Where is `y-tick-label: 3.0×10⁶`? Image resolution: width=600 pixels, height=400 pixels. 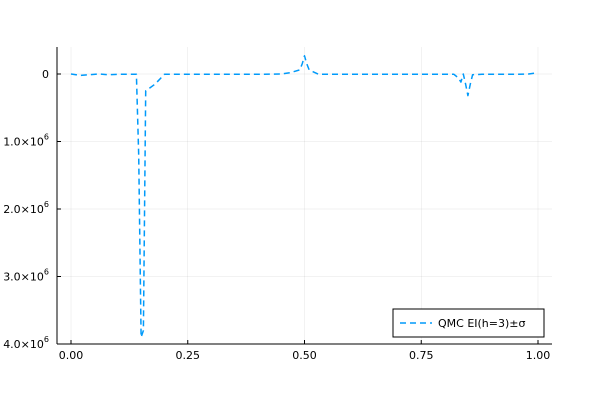 y-tick-label: 3.0×10⁶ is located at coordinates (26, 276).